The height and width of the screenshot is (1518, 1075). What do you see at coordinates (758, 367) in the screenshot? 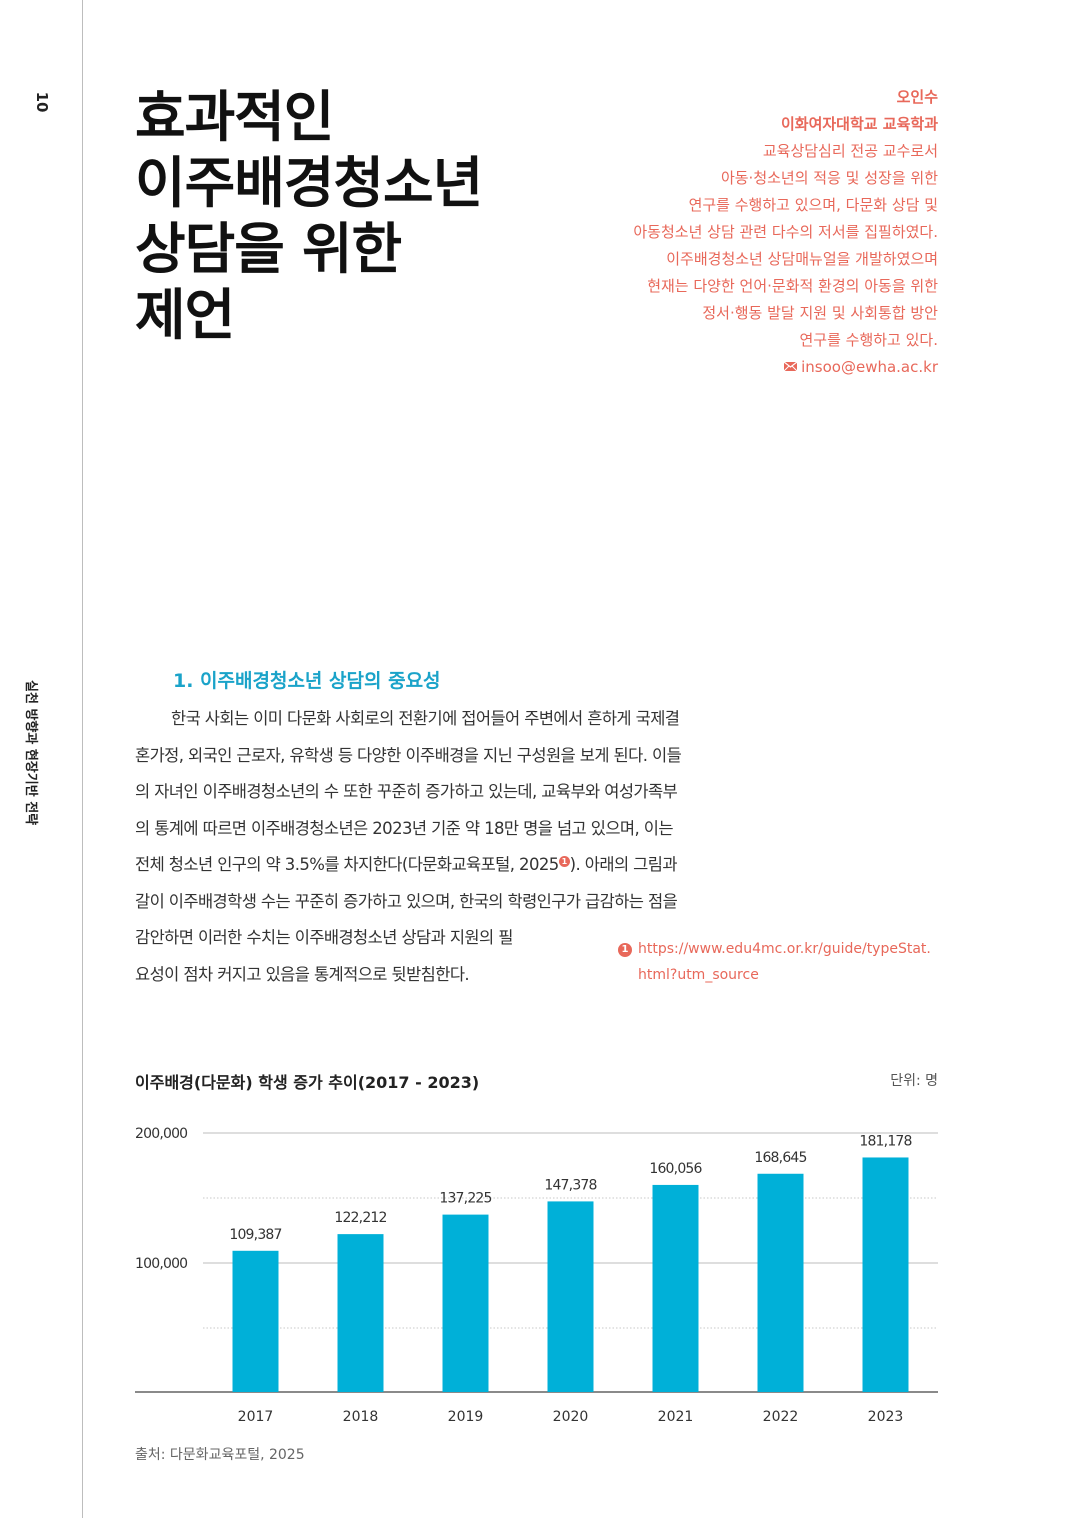
I see `author-email-row: insoo@ewha.ac.kr` at bounding box center [758, 367].